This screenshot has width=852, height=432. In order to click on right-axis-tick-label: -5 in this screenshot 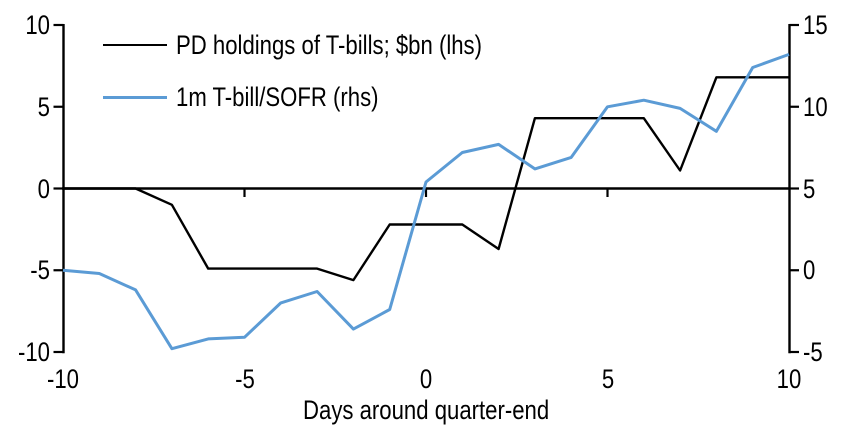, I will do `click(813, 352)`.